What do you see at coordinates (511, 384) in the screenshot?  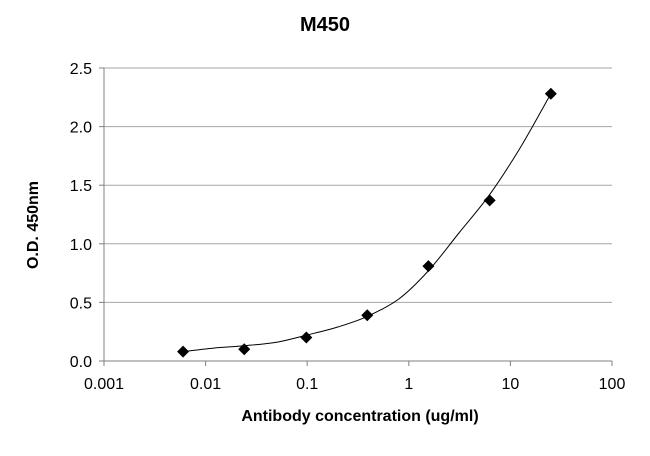 I see `x-tick-label: 10` at bounding box center [511, 384].